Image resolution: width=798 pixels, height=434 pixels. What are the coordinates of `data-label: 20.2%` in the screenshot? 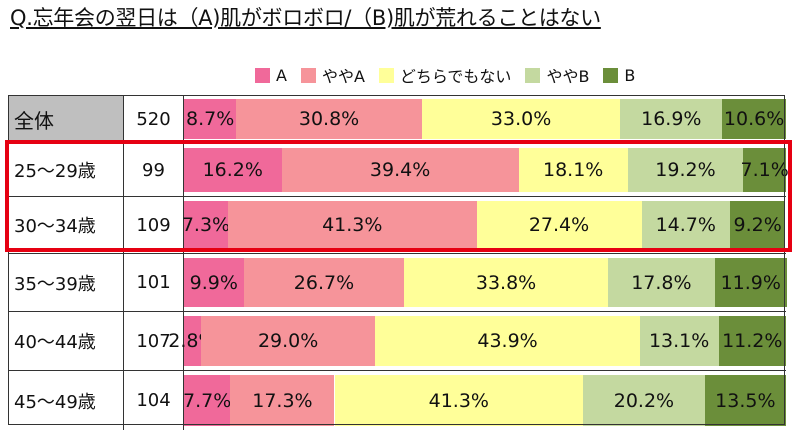 It's located at (644, 400).